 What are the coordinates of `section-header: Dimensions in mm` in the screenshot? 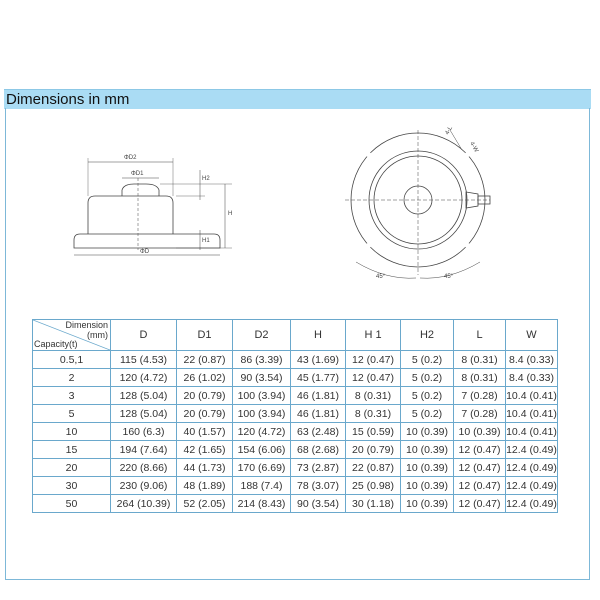 It's located at (297, 99).